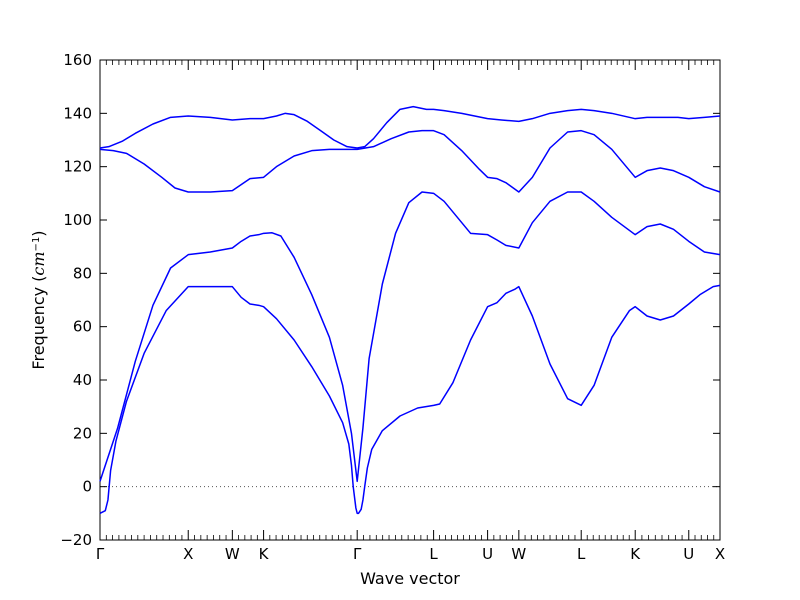 The image size is (800, 600). Describe the element at coordinates (36, 244) in the screenshot. I see `y-axis-title-exponent: −1` at that location.